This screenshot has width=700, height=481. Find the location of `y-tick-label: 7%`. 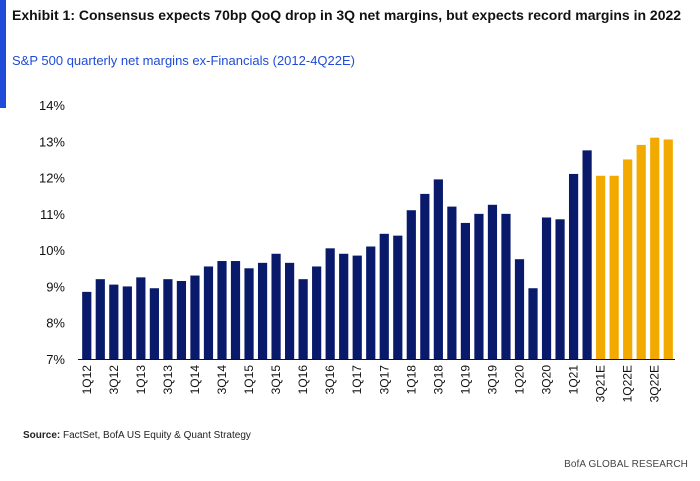

y-tick-label: 7% is located at coordinates (55, 359).